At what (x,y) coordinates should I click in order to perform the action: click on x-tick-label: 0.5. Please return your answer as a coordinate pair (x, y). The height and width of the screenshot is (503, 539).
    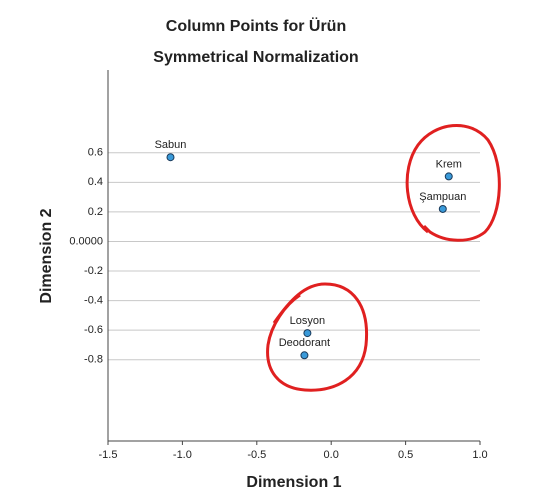
    Looking at the image, I should click on (405, 455).